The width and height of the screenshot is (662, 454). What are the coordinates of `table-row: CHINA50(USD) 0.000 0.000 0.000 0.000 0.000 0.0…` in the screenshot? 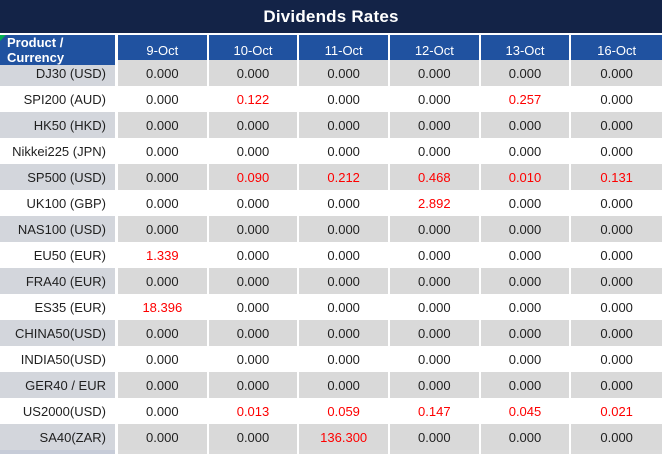 It's located at (331, 333).